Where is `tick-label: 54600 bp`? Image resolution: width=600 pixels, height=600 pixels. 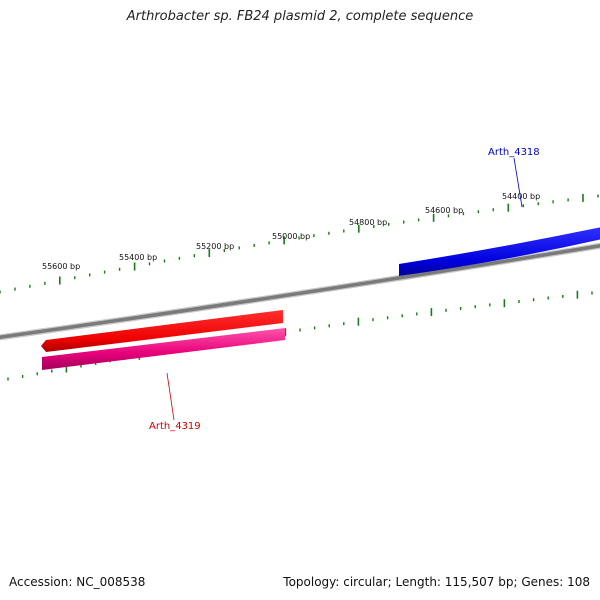
tick-label: 54600 bp is located at coordinates (444, 210).